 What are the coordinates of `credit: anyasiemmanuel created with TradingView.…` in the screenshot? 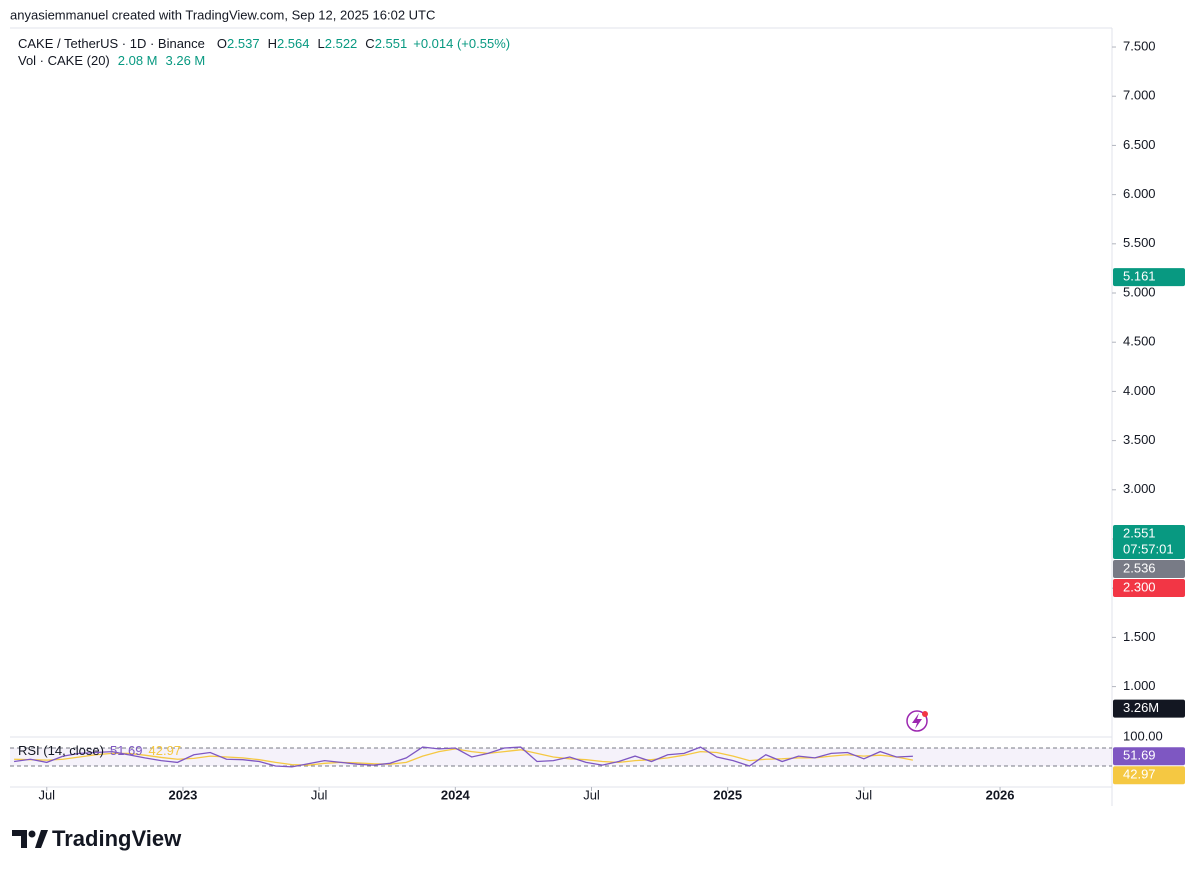 It's located at (222, 14).